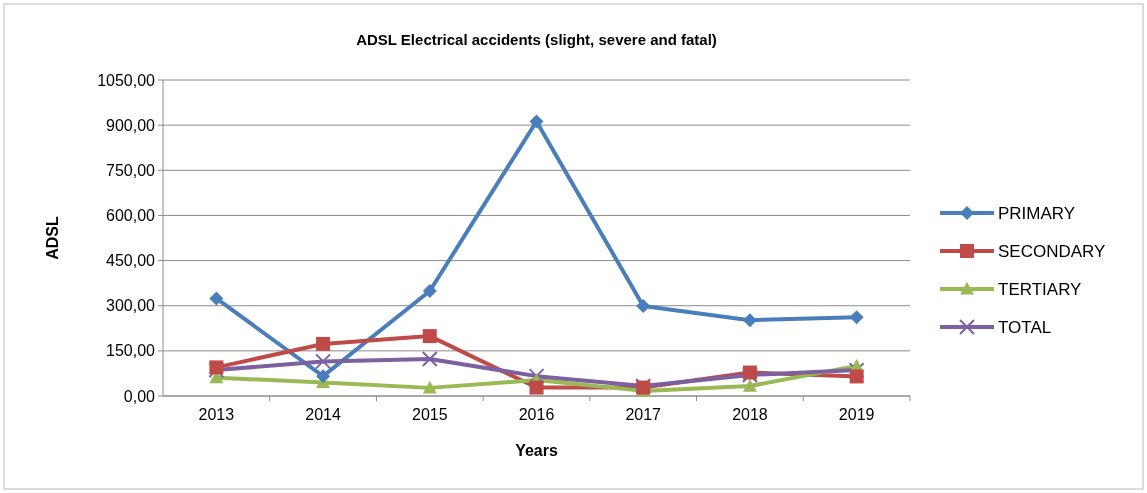  Describe the element at coordinates (139, 396) in the screenshot. I see `y-tick-label: 0,00` at that location.